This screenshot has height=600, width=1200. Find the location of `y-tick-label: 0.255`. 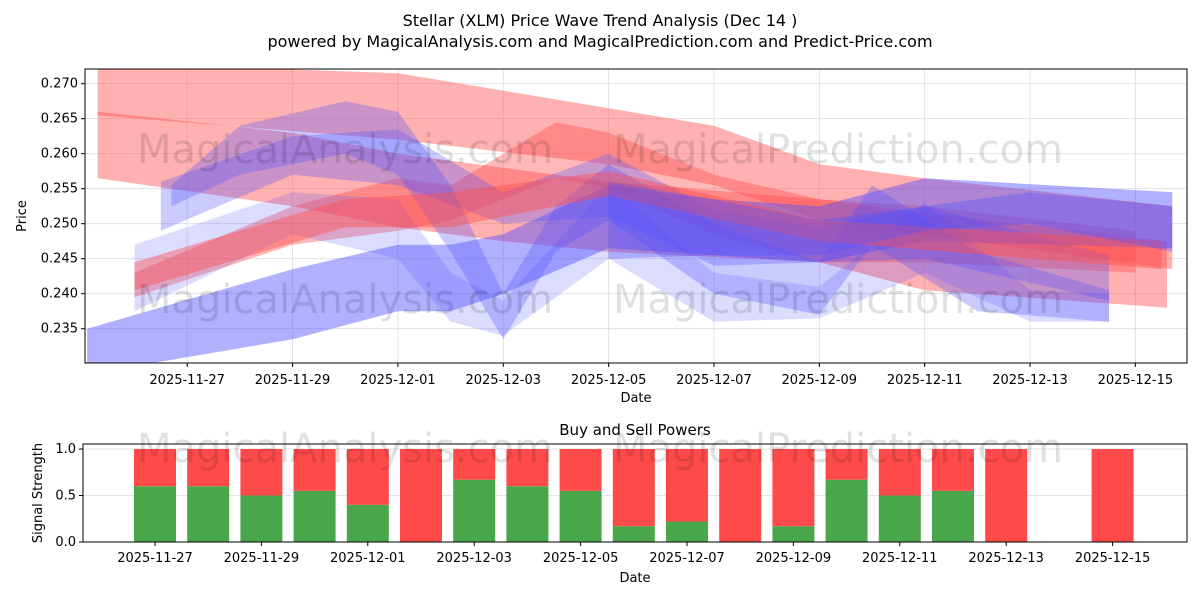

y-tick-label: 0.255 is located at coordinates (59, 189).